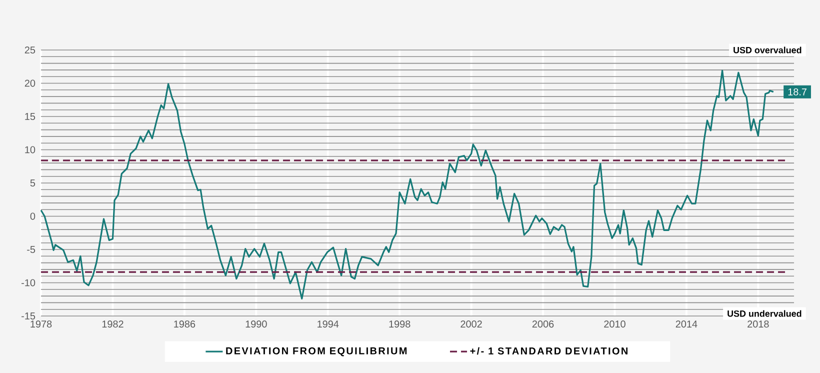 The width and height of the screenshot is (820, 373). What do you see at coordinates (30, 83) in the screenshot?
I see `y-tick-label: 20` at bounding box center [30, 83].